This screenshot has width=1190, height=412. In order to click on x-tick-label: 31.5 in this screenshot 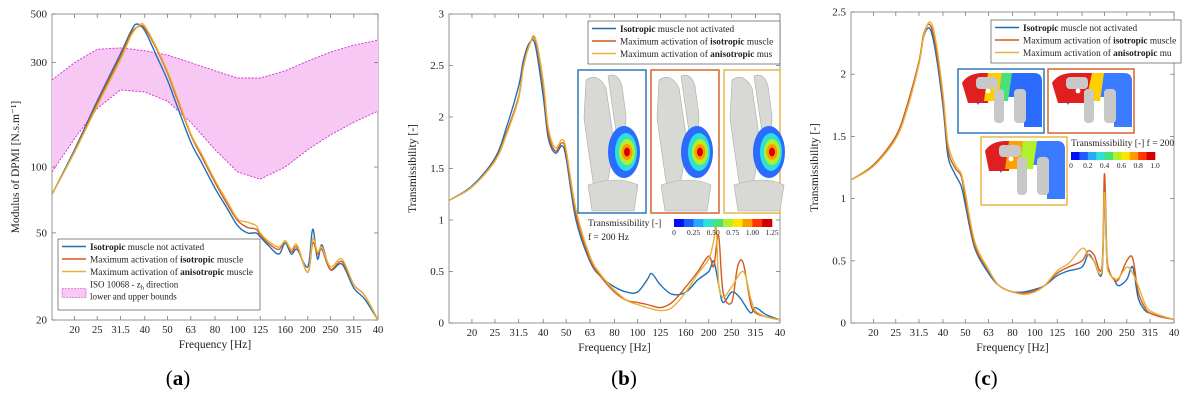, I will do `click(518, 333)`.